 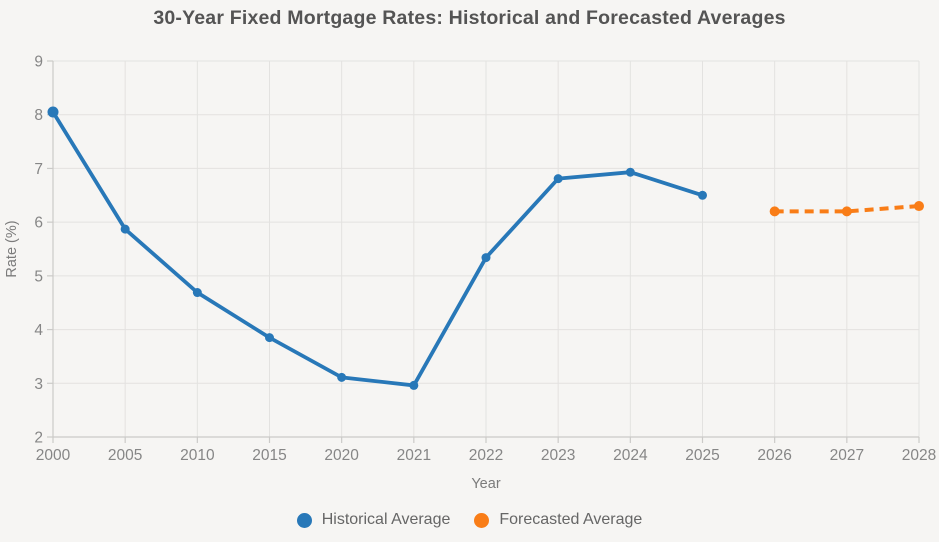 What do you see at coordinates (38, 384) in the screenshot?
I see `y-tick-label: 3` at bounding box center [38, 384].